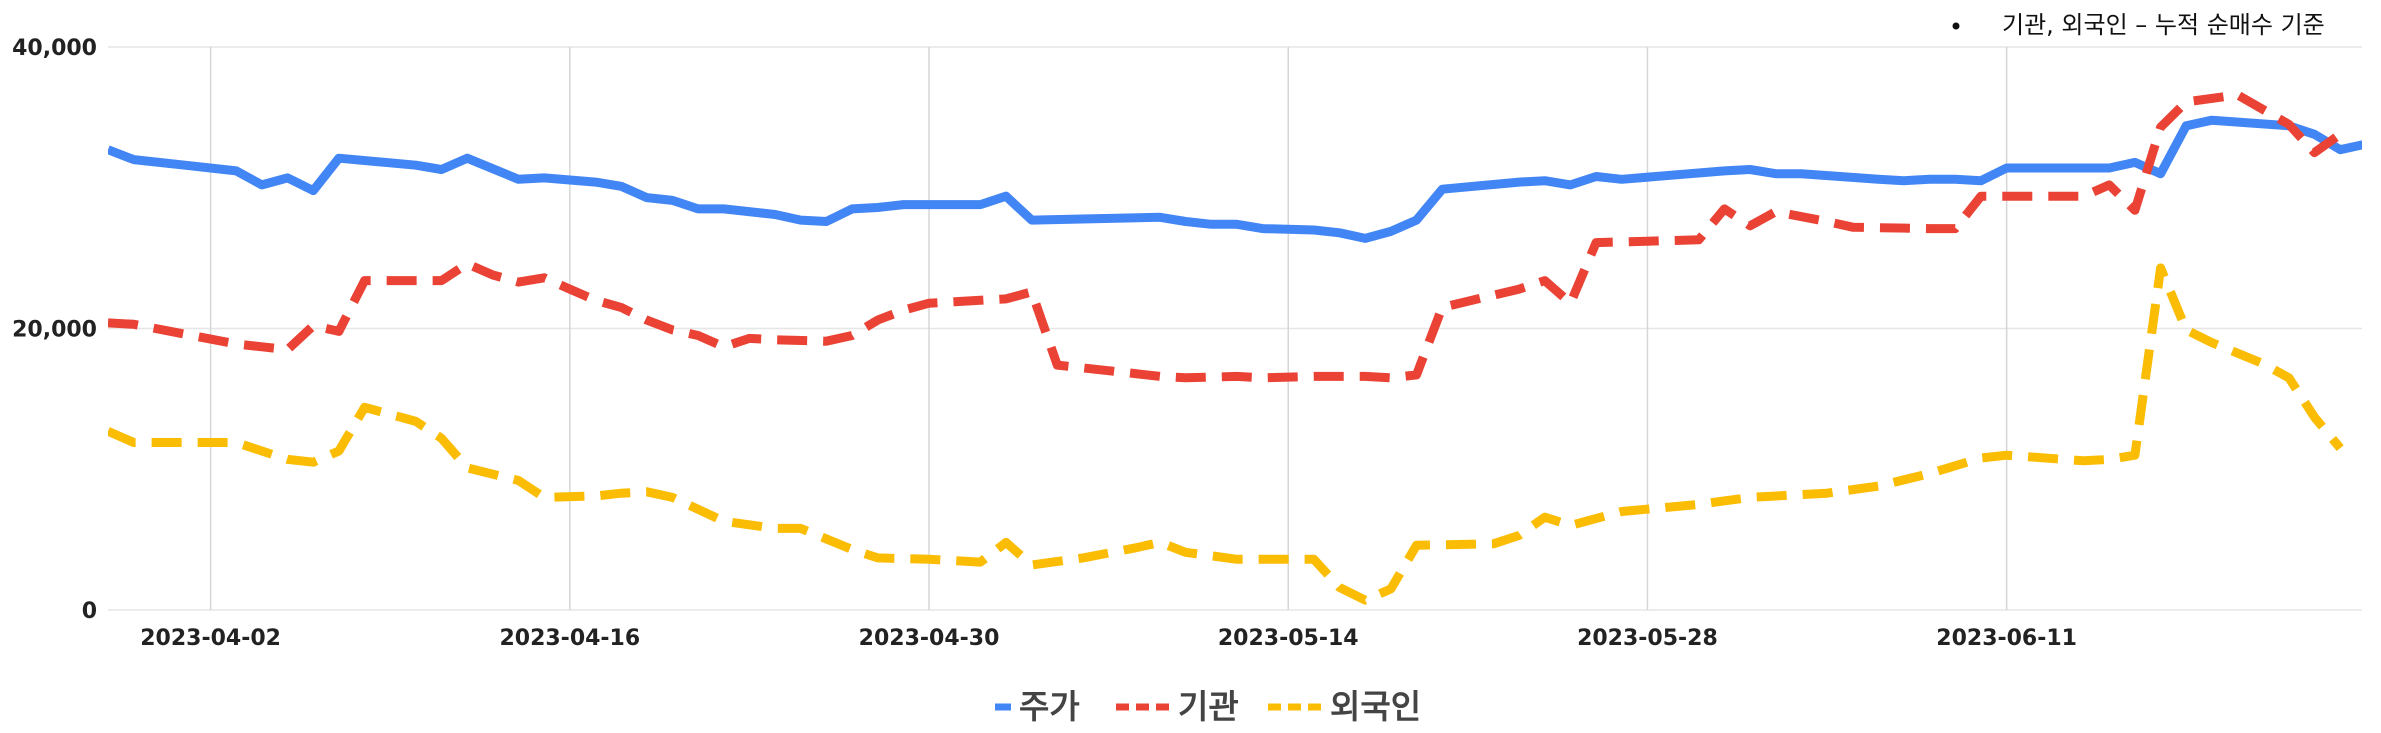  I want to click on y-tick-label: 40,000, so click(54, 48).